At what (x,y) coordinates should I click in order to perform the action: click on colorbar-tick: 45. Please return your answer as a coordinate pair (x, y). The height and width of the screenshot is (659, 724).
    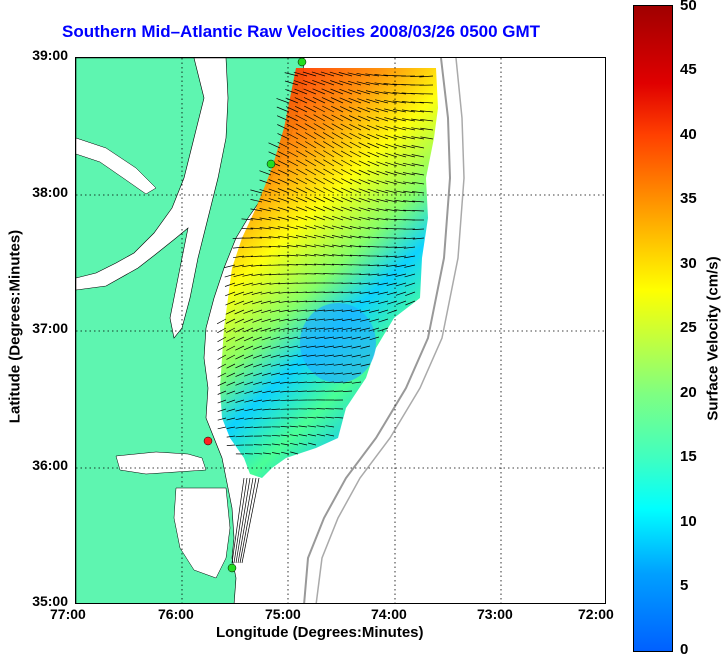
    Looking at the image, I should click on (688, 69).